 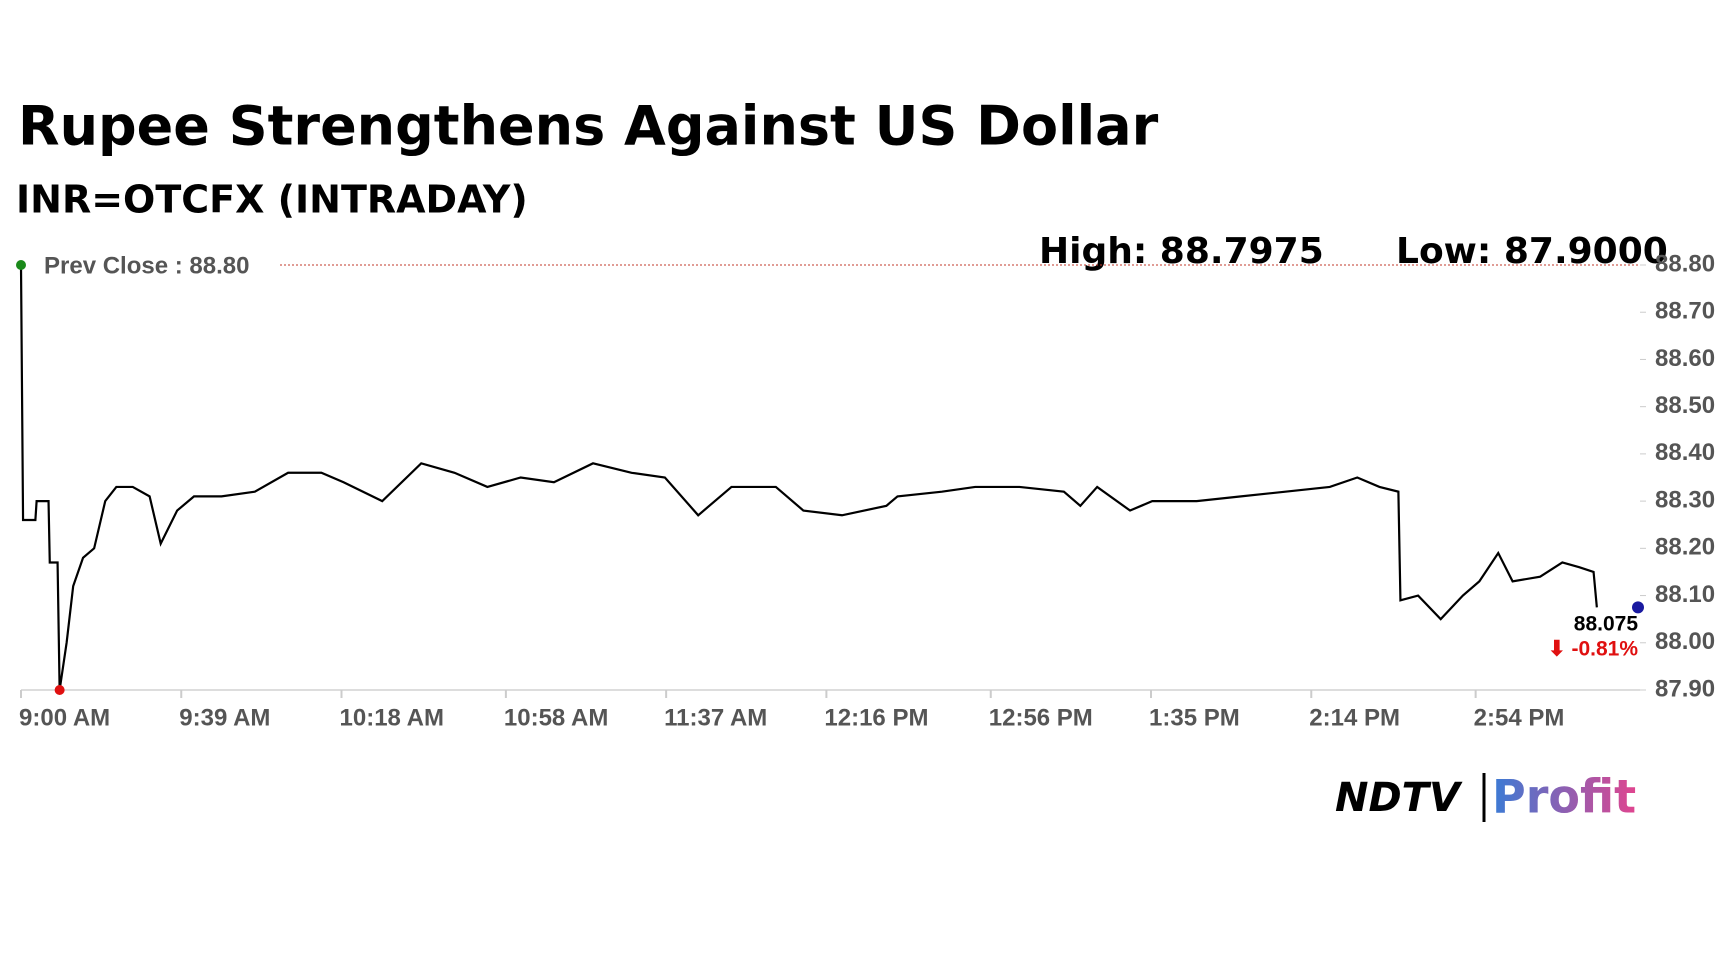 What do you see at coordinates (224, 717) in the screenshot?
I see `x-tick-label: 9:39 AM` at bounding box center [224, 717].